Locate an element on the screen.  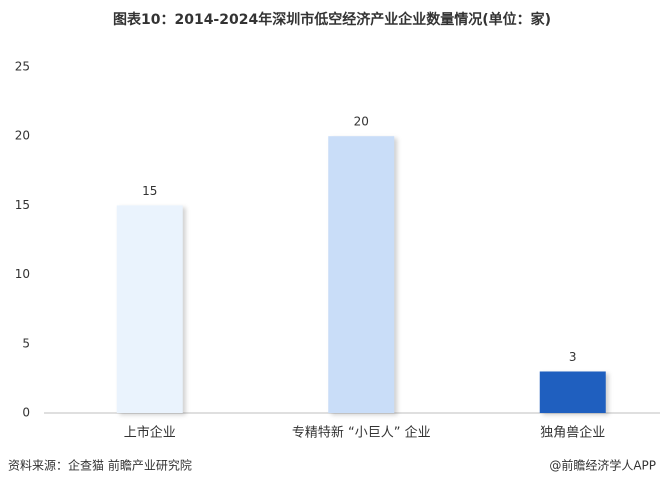
credit: @前瞻经济学人APP is located at coordinates (602, 465).